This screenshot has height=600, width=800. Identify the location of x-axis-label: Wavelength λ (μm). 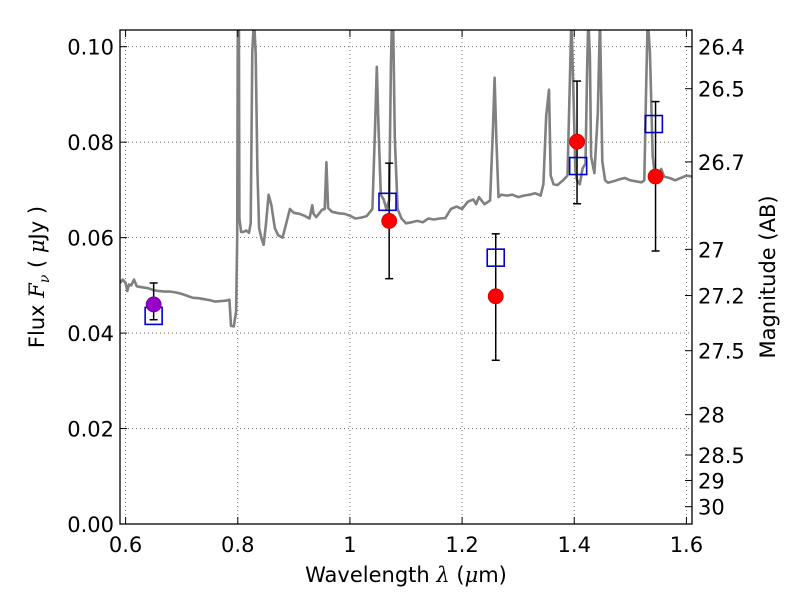
(406, 575).